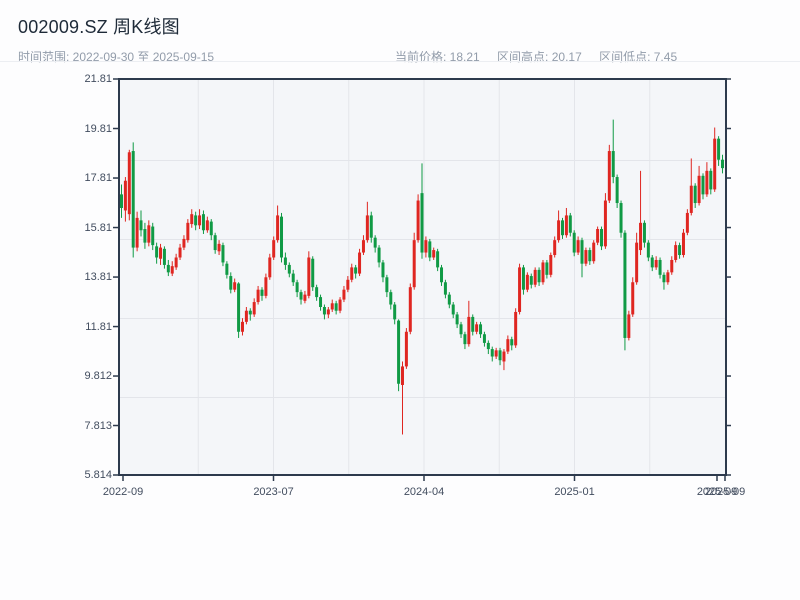 This screenshot has width=800, height=600. Describe the element at coordinates (574, 492) in the screenshot. I see `x-axis-label: 2025-01` at that location.